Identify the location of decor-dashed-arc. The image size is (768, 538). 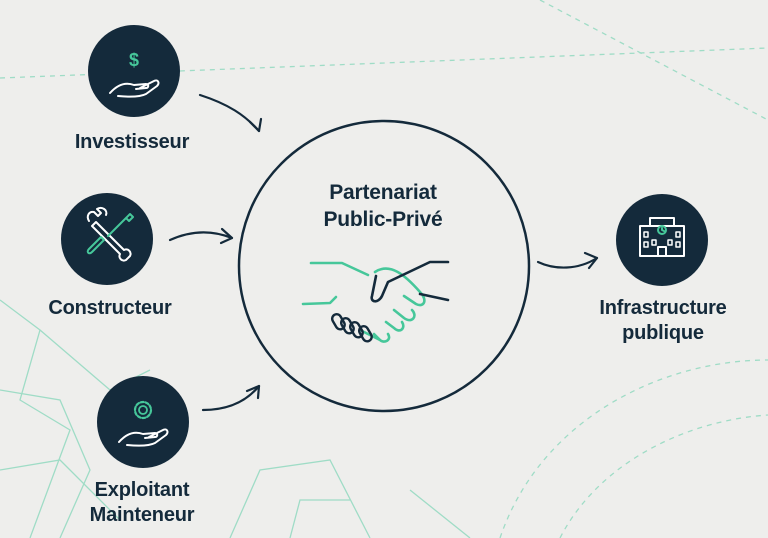
(633, 448).